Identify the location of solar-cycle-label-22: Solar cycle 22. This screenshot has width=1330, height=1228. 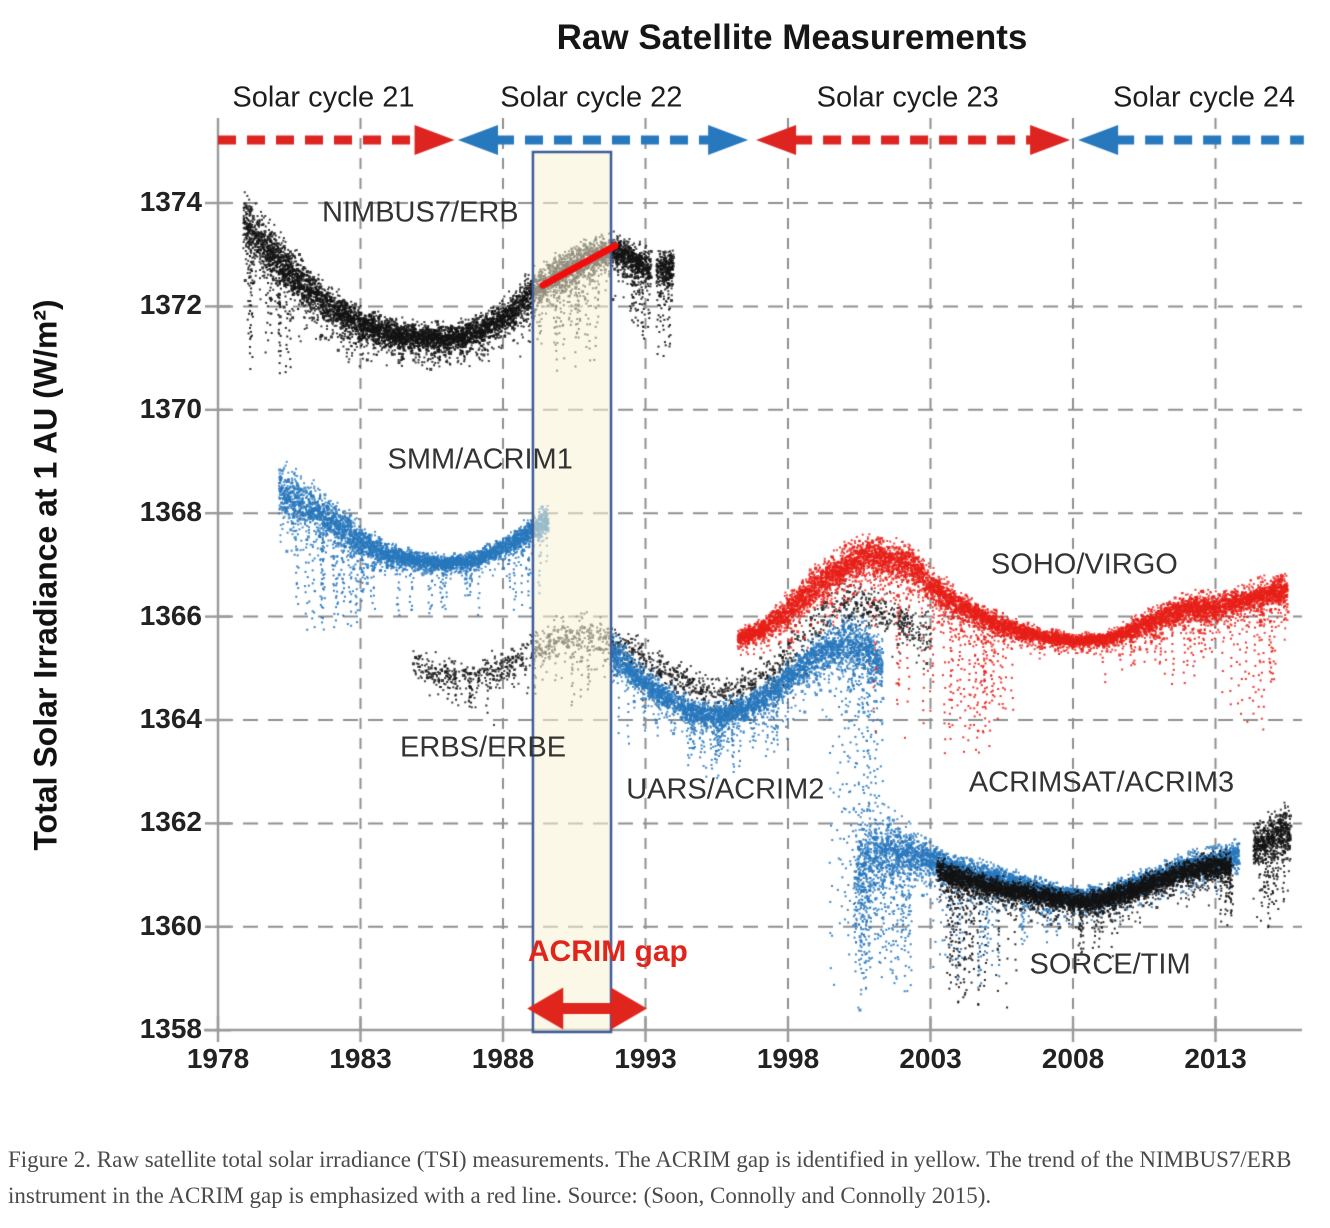
(591, 97).